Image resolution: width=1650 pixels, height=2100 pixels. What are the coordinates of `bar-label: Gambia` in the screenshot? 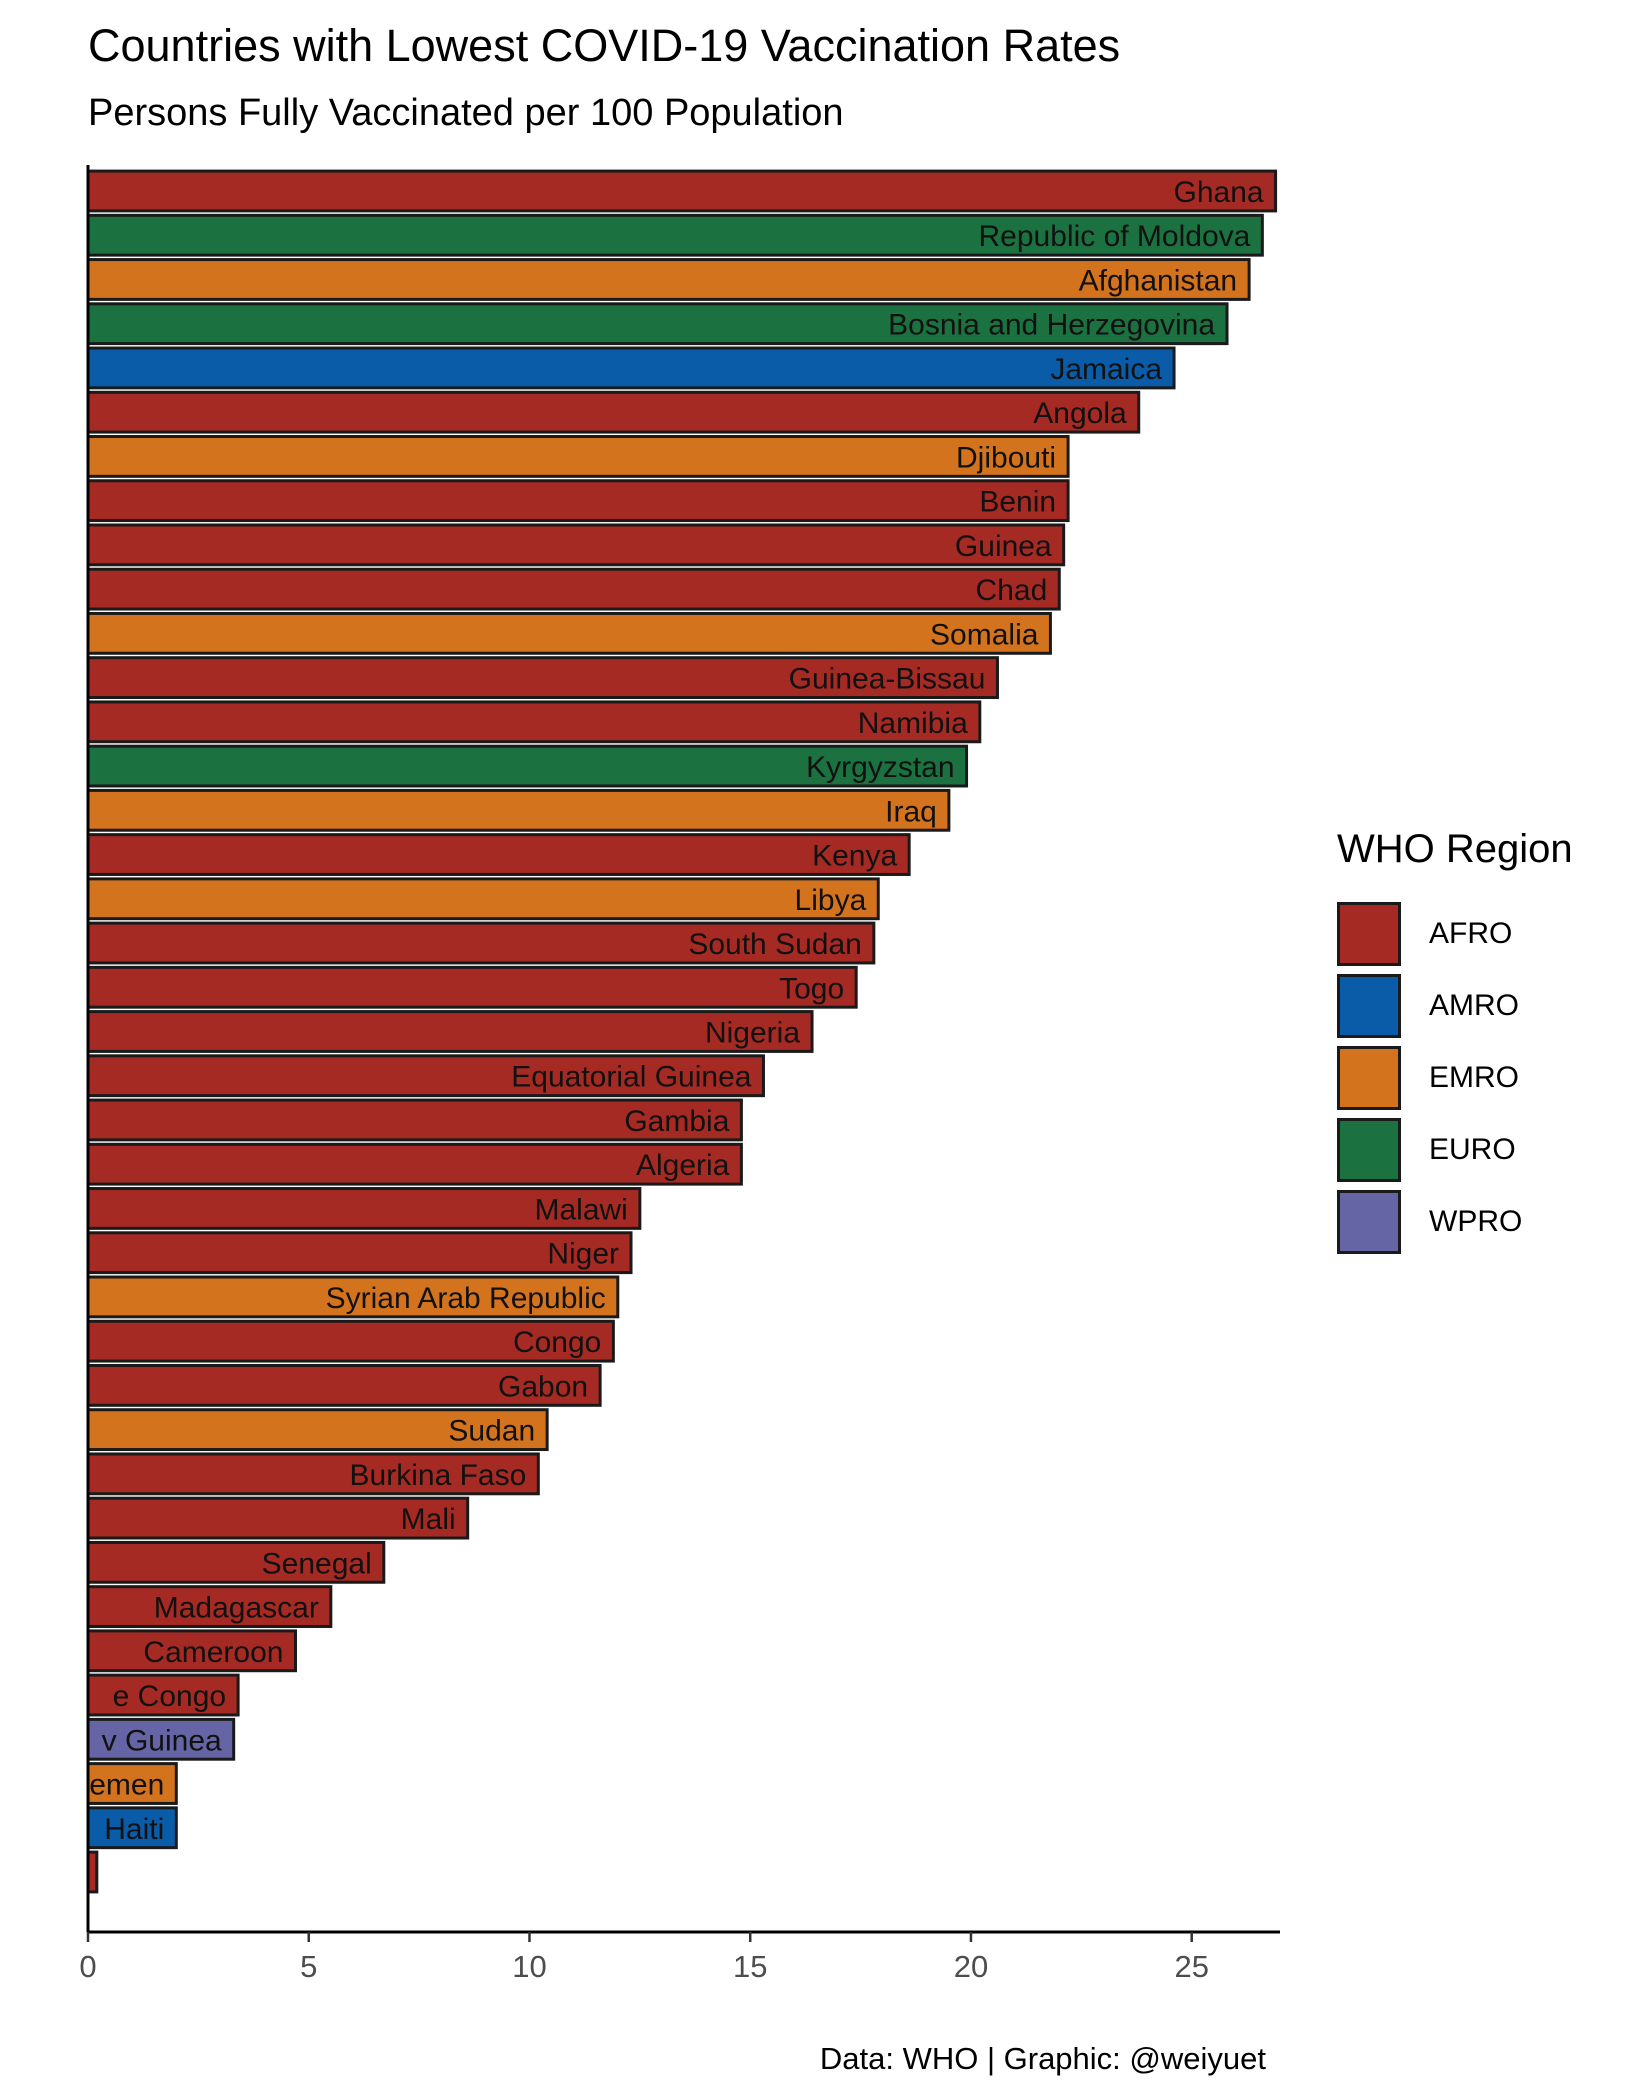 It's located at (676, 1121).